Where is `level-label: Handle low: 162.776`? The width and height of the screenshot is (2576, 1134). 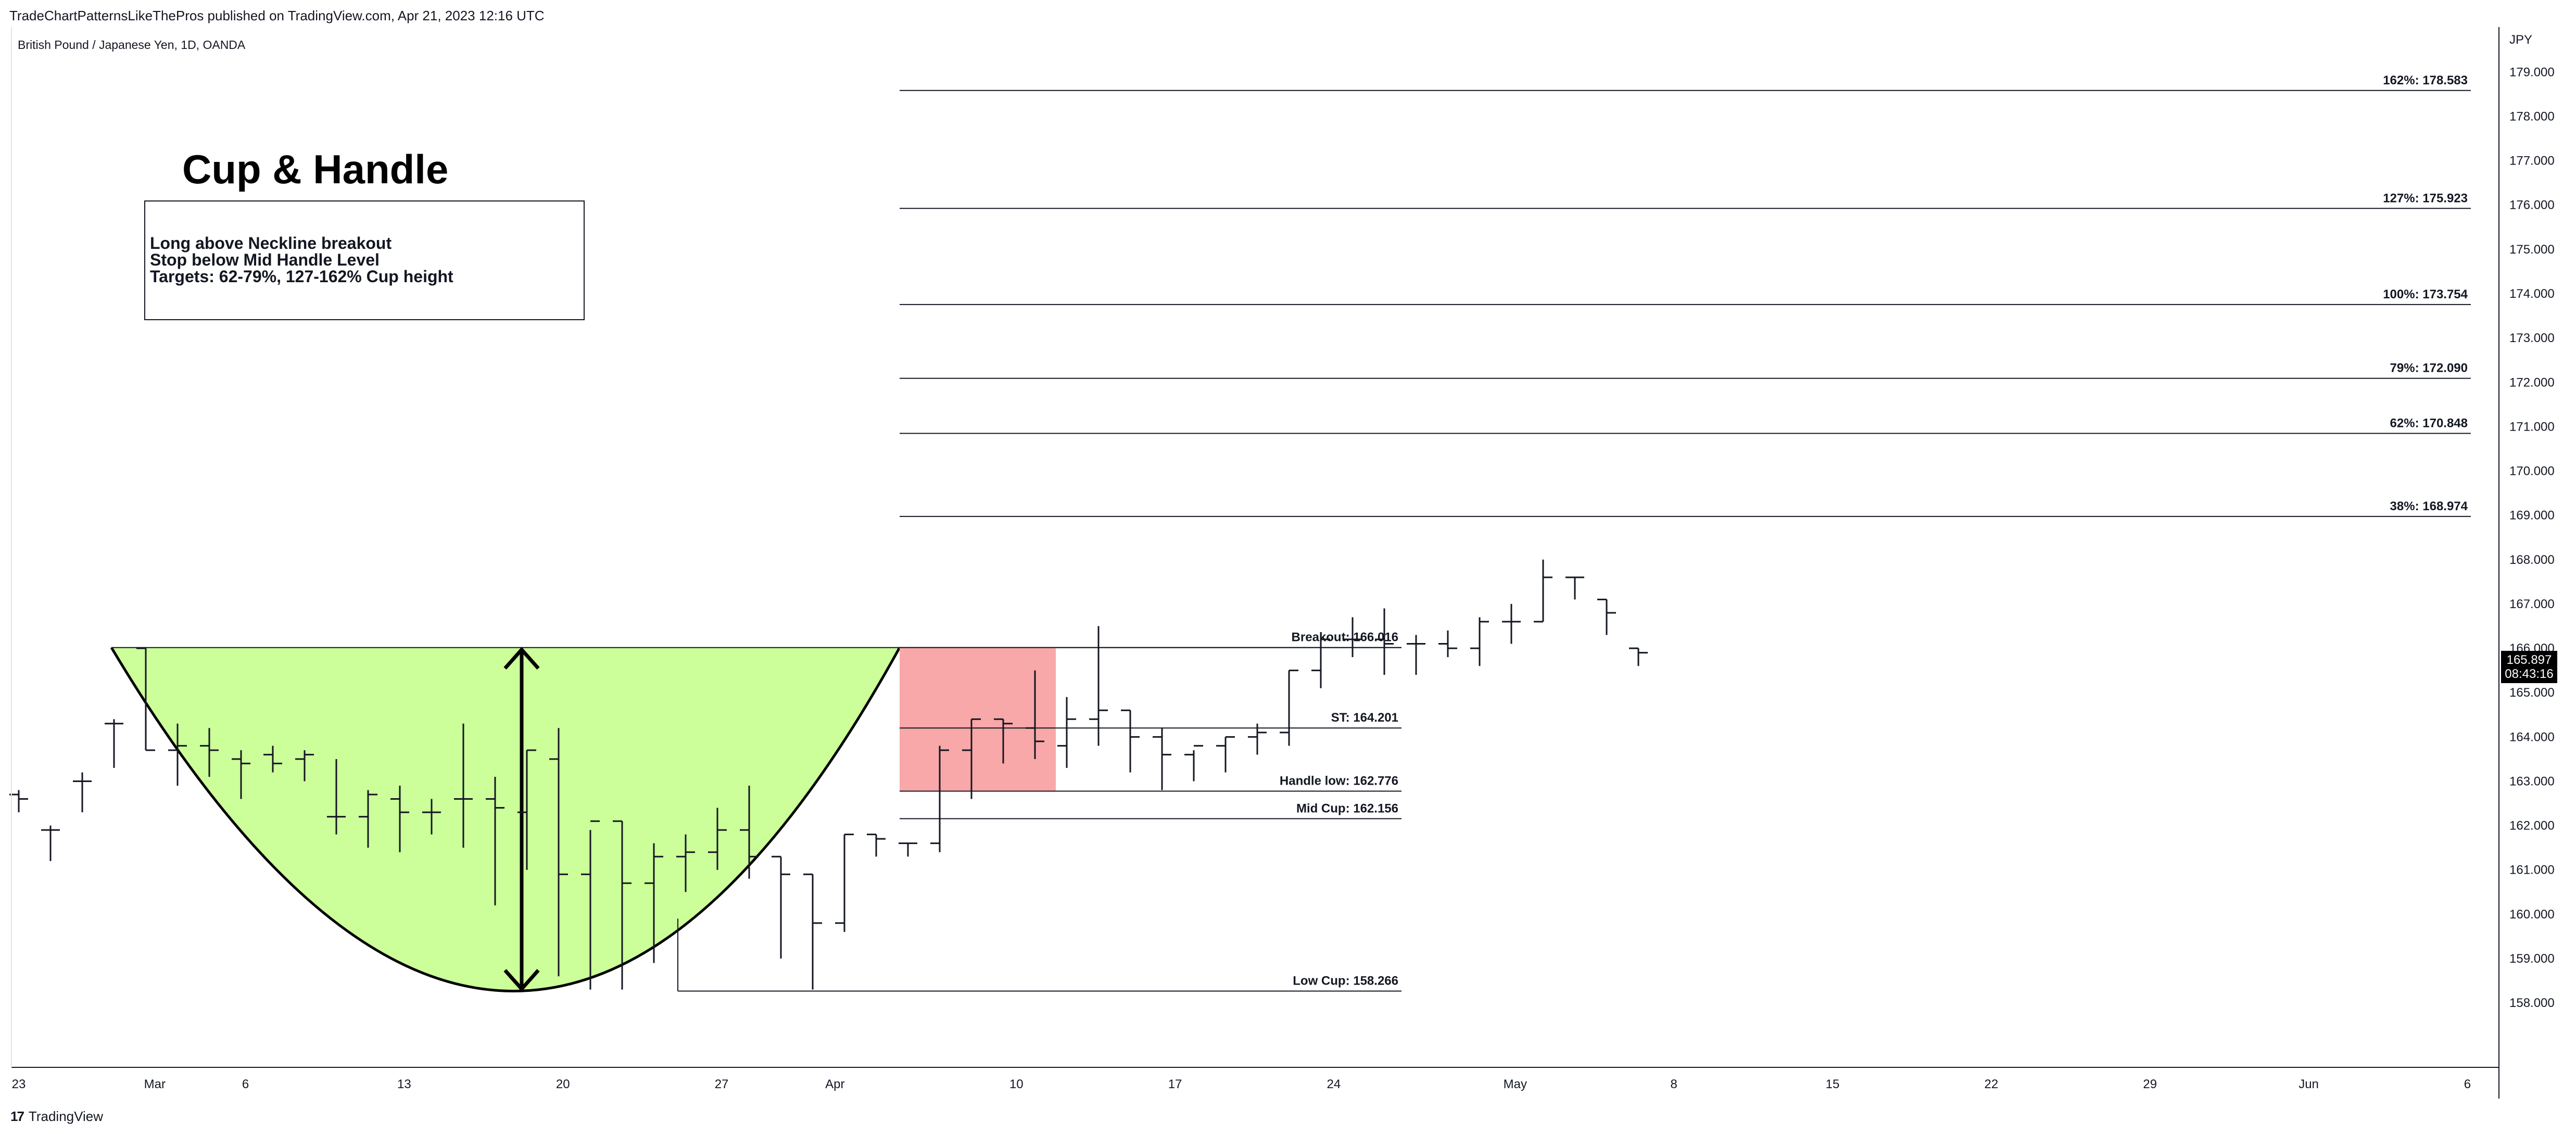 level-label: Handle low: 162.776 is located at coordinates (1339, 781).